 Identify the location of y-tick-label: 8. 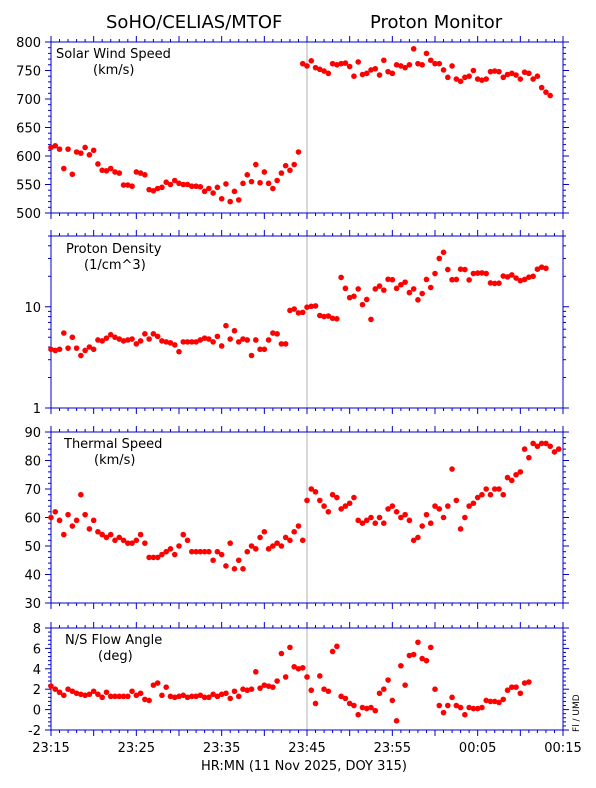
(37, 629).